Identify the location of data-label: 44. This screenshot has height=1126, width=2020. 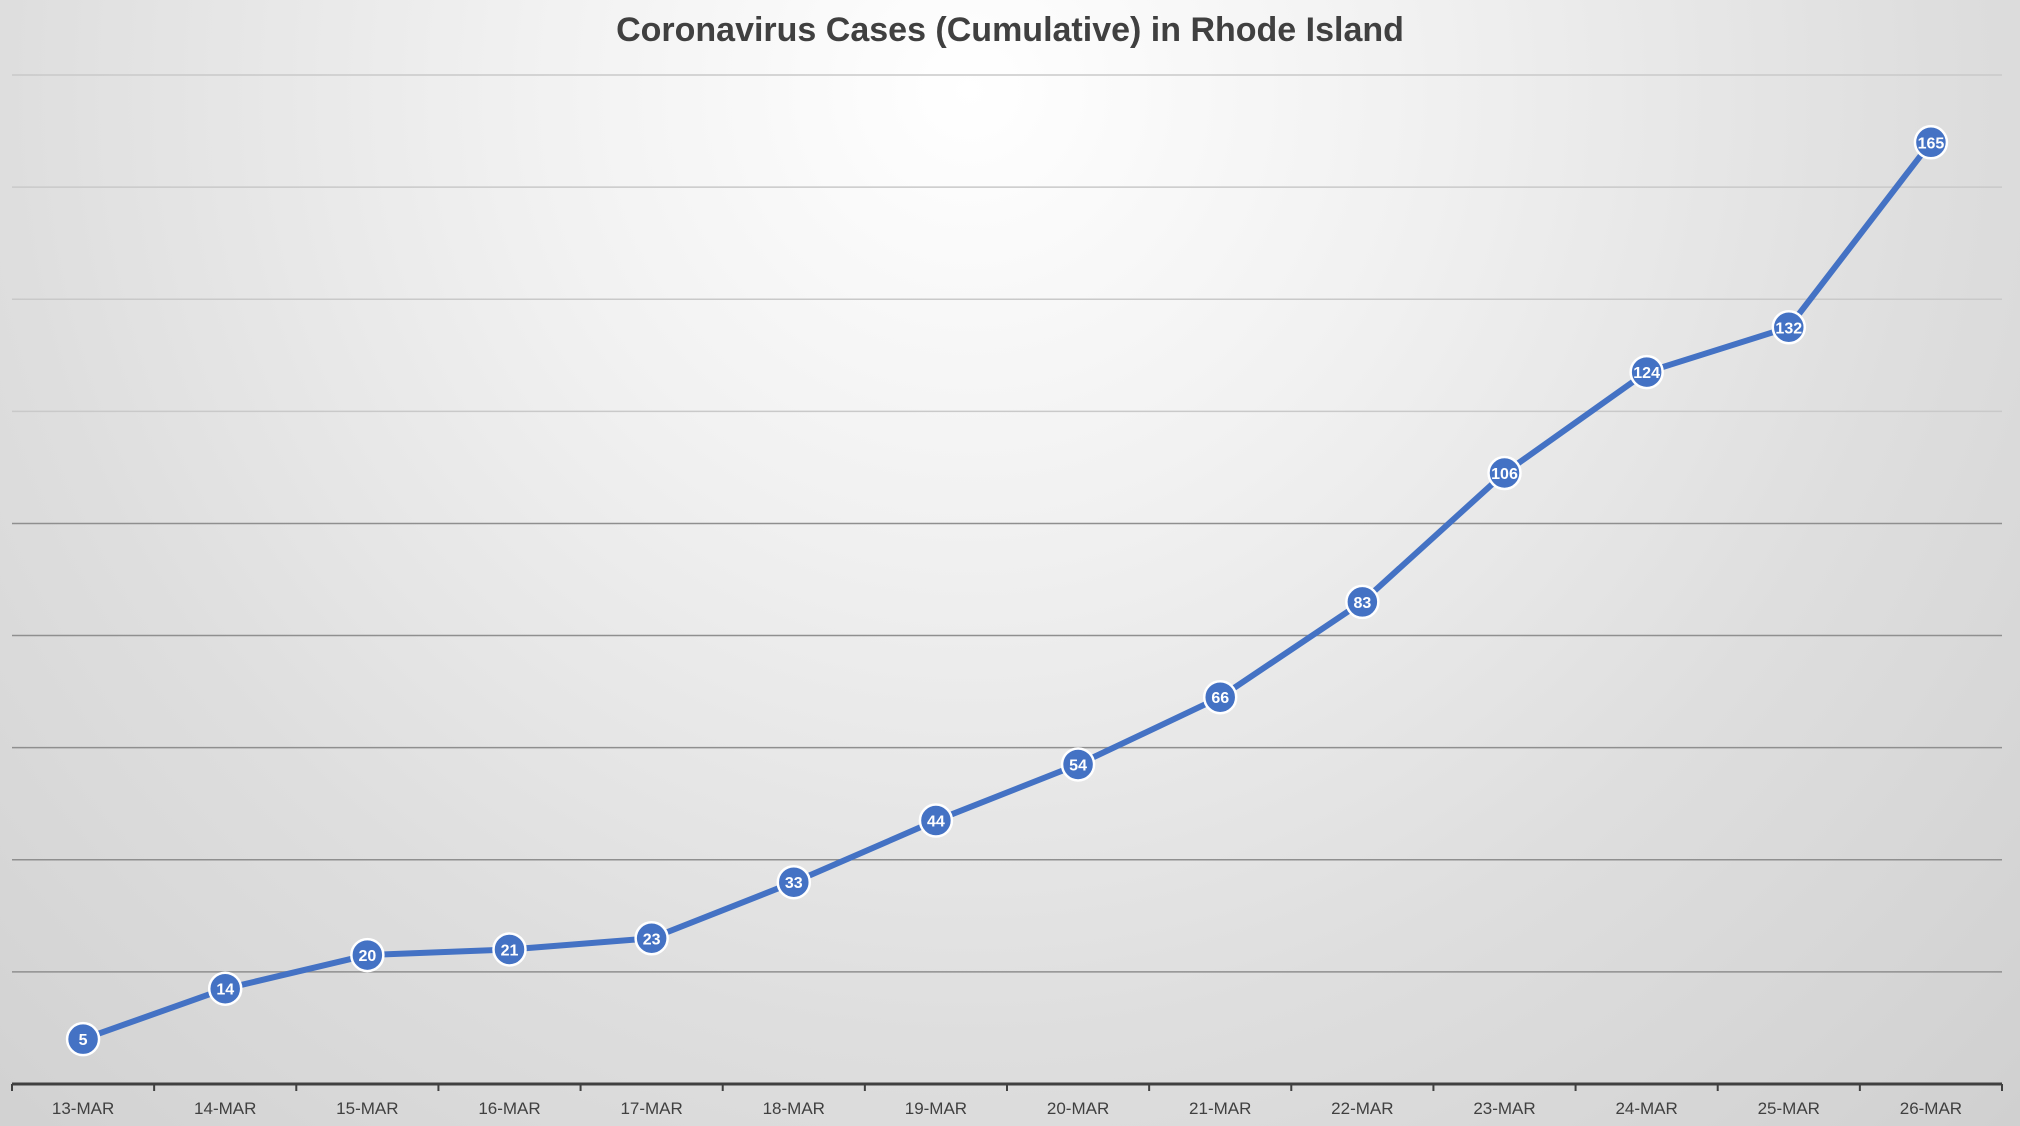
(936, 822).